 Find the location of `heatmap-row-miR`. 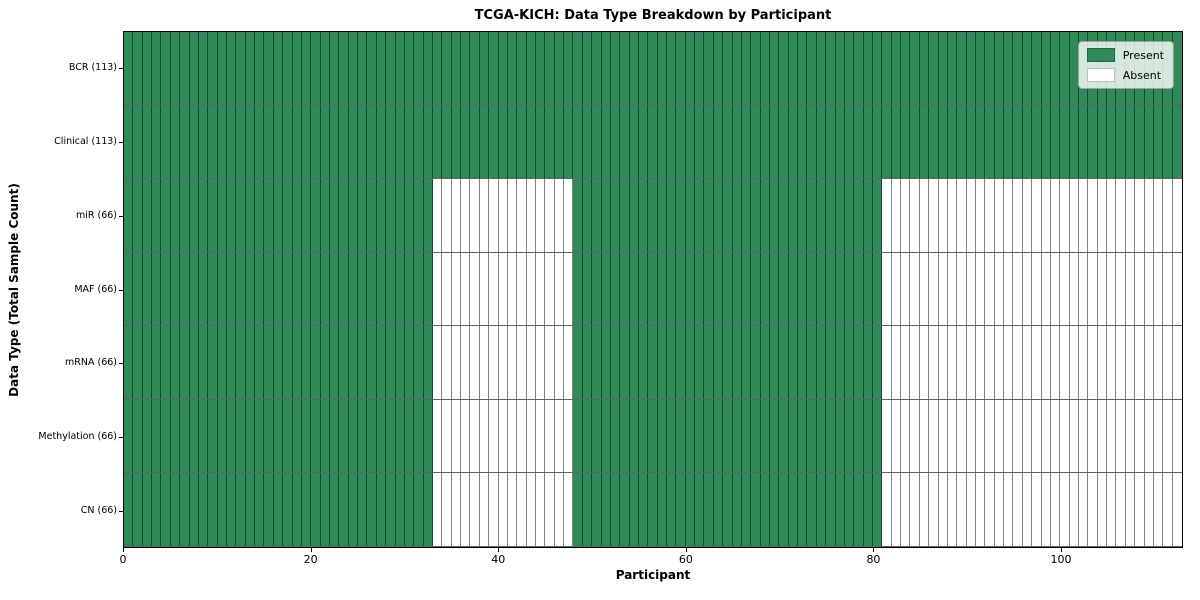

heatmap-row-miR is located at coordinates (653, 216).